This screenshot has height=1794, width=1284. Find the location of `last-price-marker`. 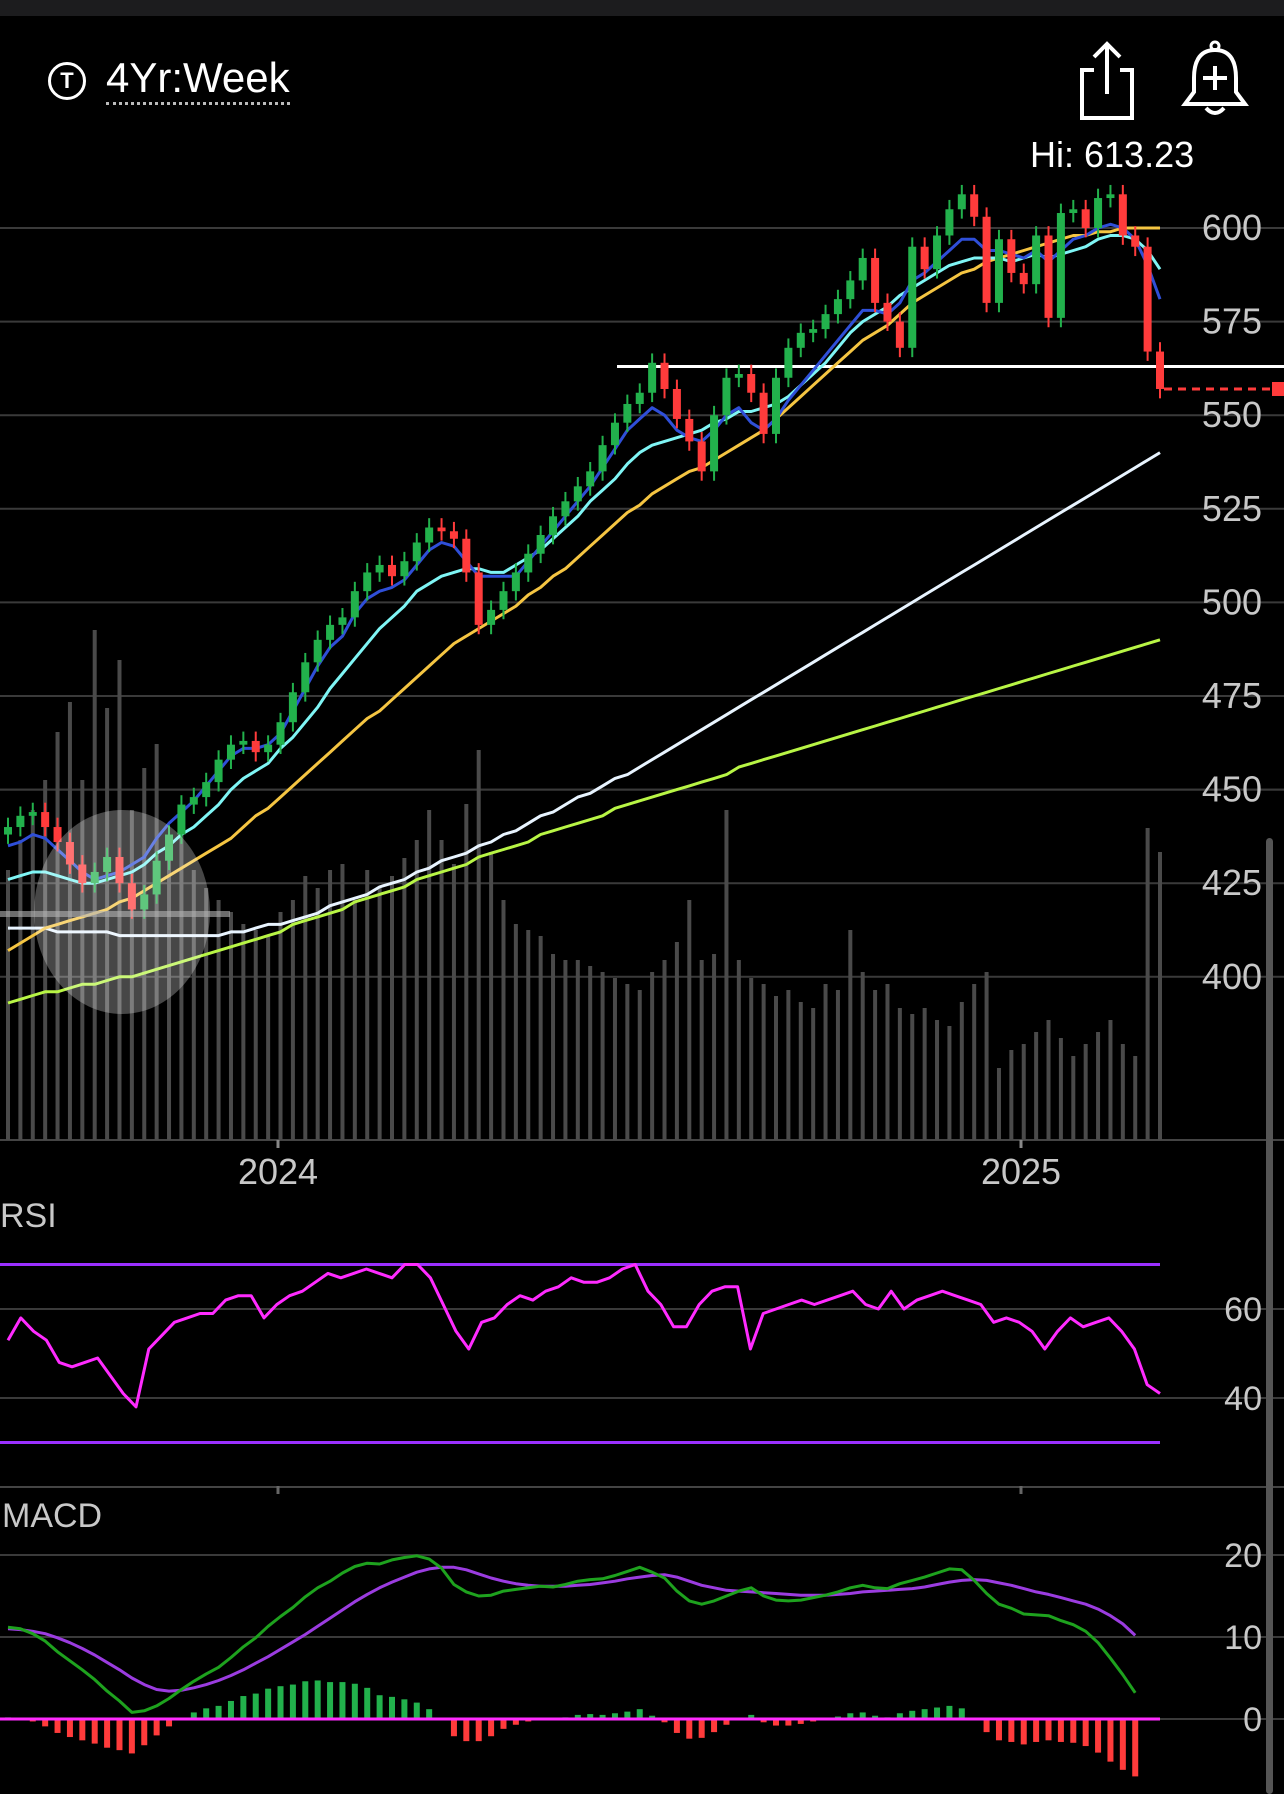

last-price-marker is located at coordinates (1278, 388).